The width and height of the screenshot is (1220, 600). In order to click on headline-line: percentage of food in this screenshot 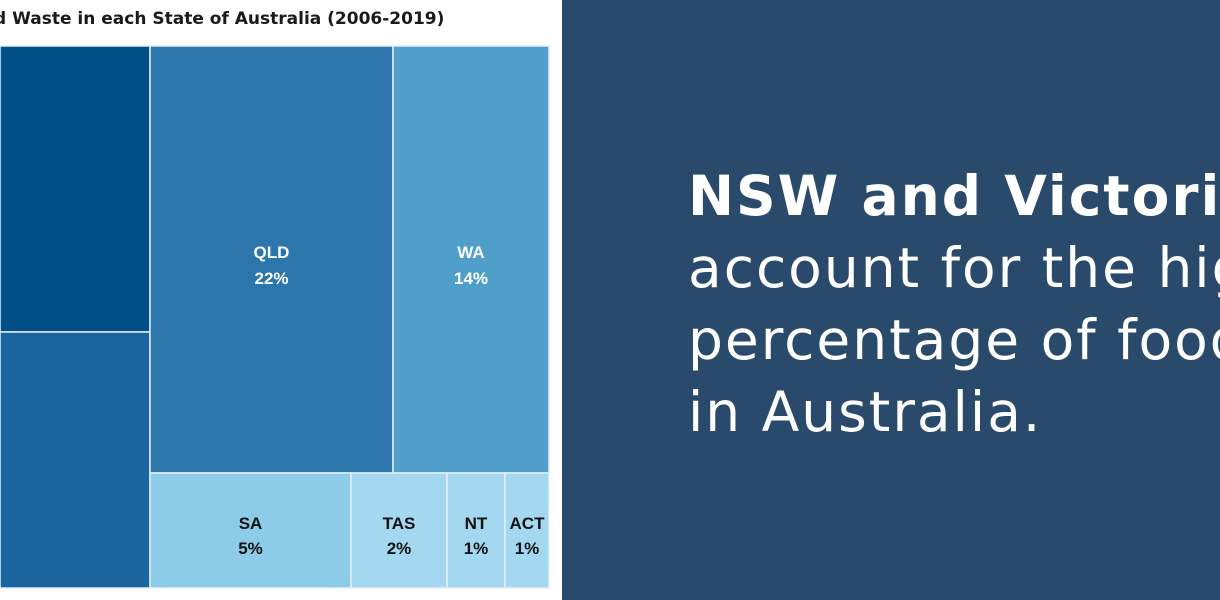, I will do `click(954, 340)`.